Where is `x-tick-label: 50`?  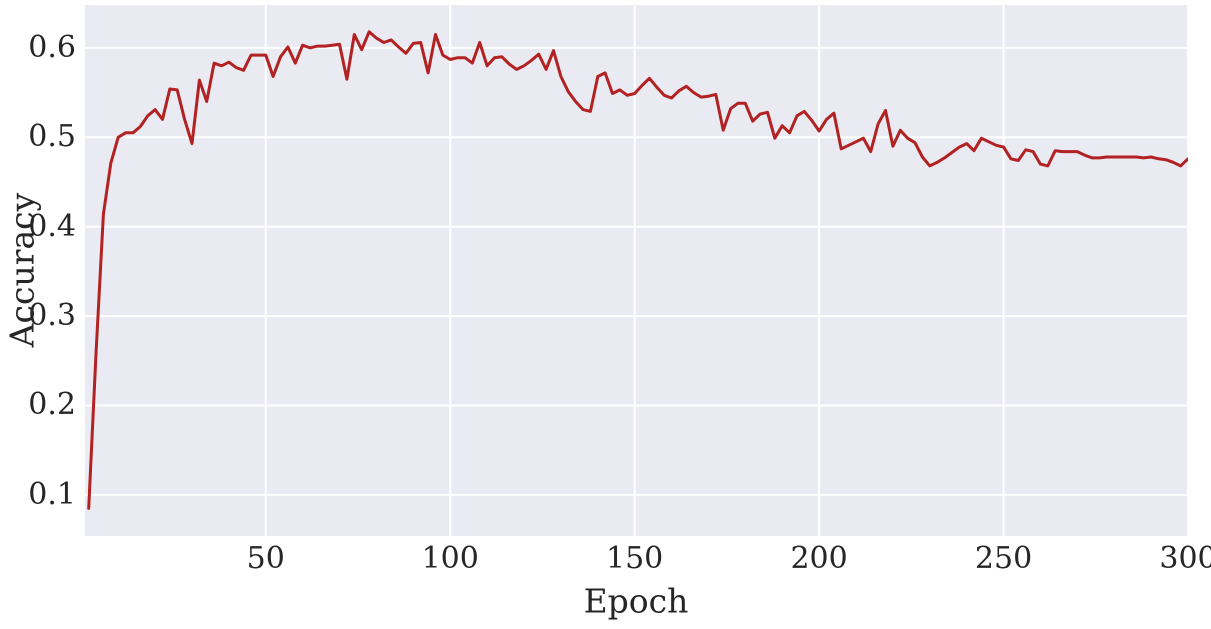 x-tick-label: 50 is located at coordinates (265, 558).